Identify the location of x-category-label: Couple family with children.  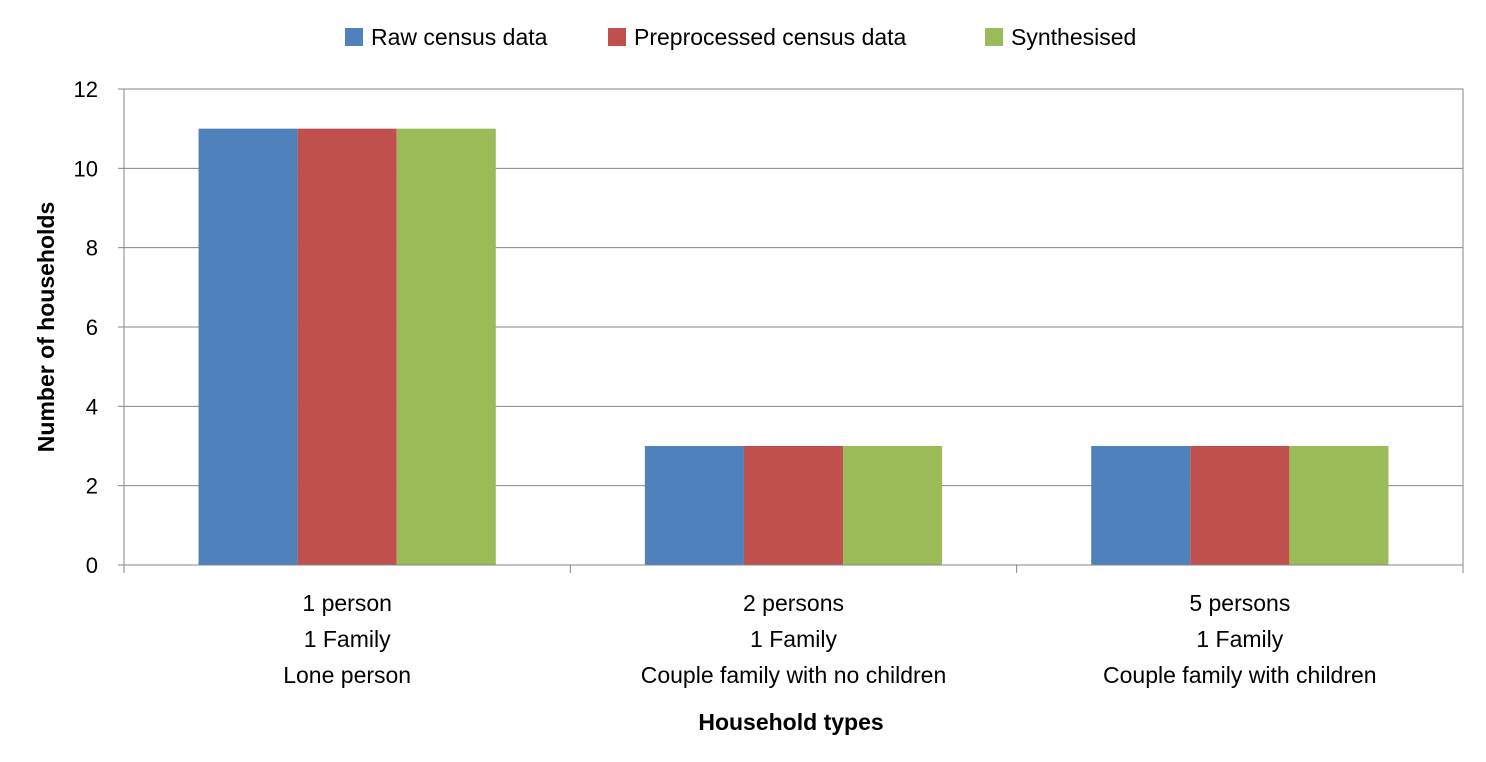
(1240, 675).